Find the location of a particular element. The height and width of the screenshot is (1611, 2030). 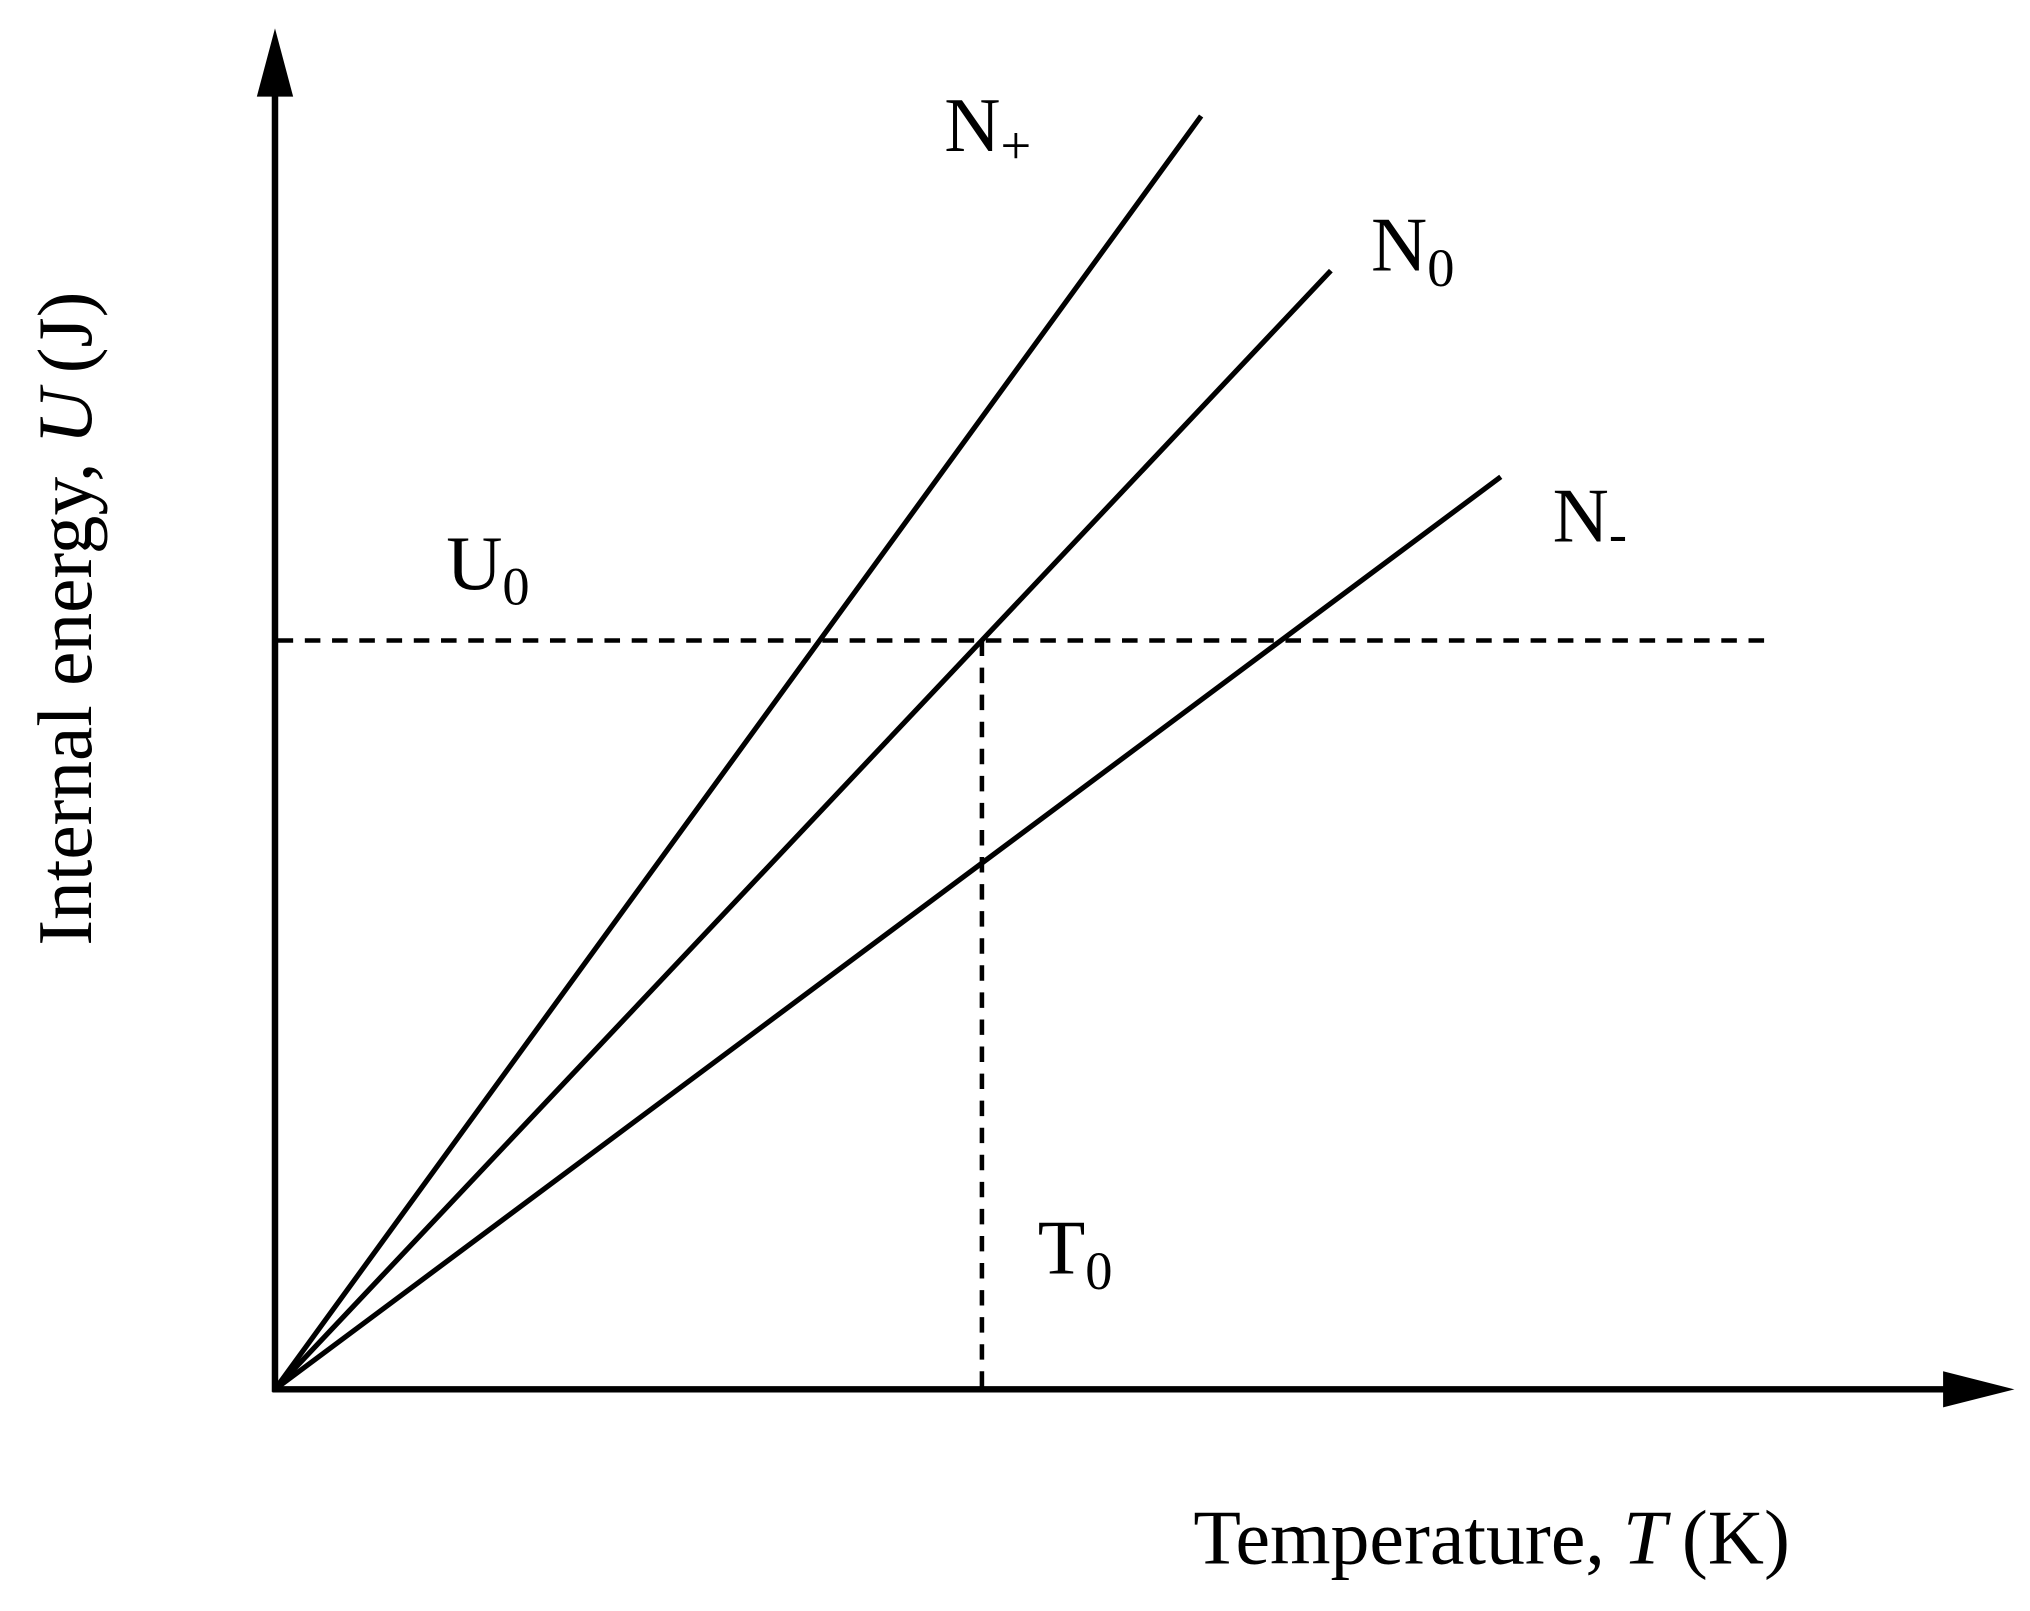

line-label: N- is located at coordinates (1590, 518).